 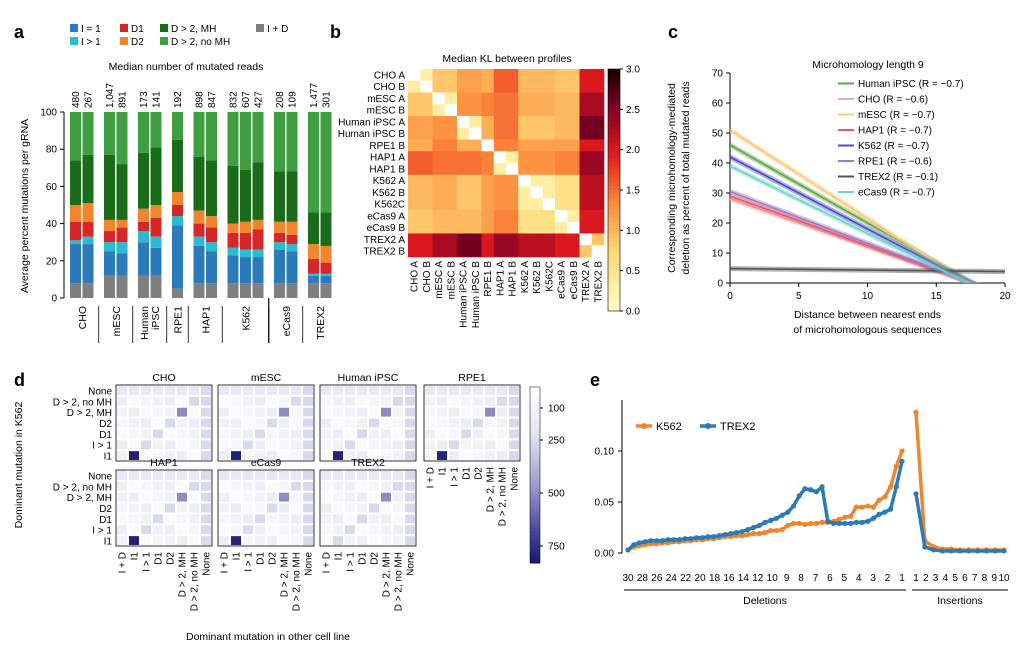 I want to click on a-count-label: 192, so click(x=178, y=99).